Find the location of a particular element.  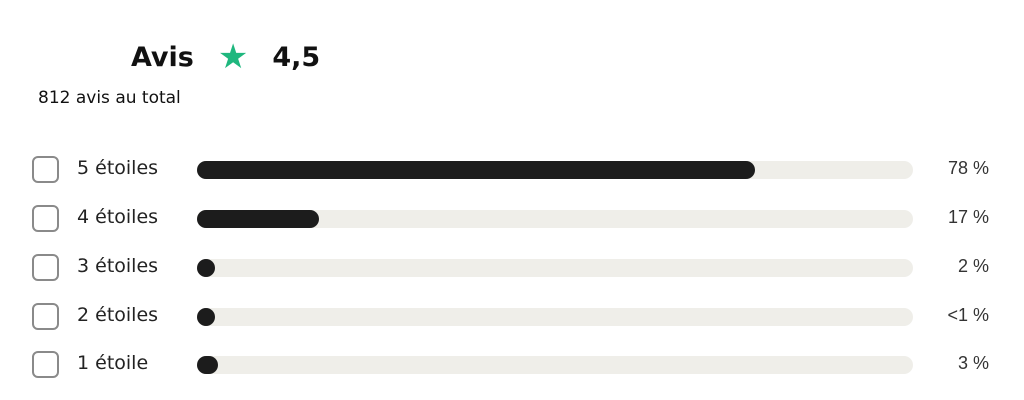

reviews-header: Avis ★ 4,5 is located at coordinates (225, 57).